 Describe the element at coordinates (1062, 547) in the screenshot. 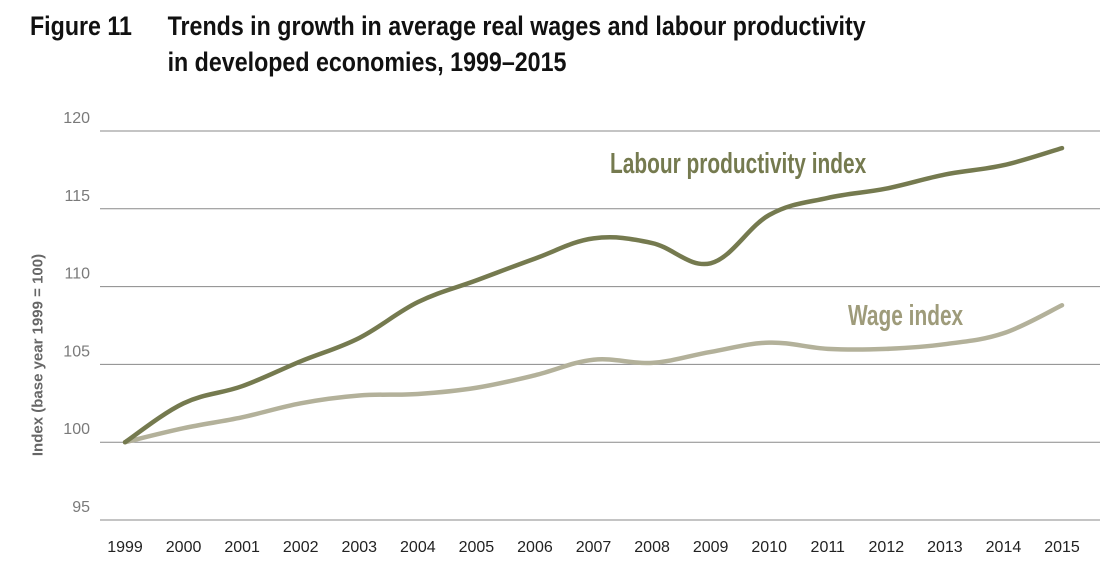

I see `x-tick-label: 2015` at that location.